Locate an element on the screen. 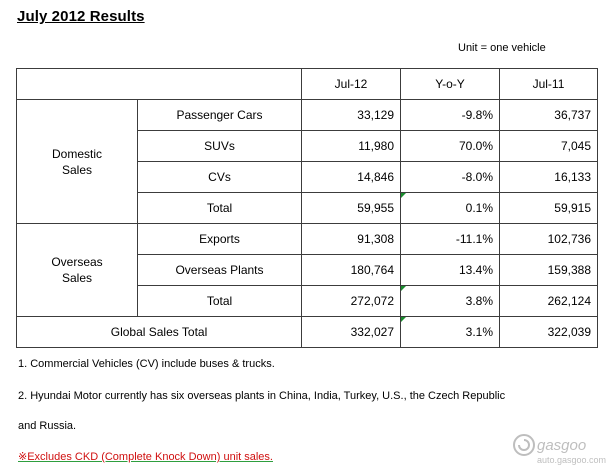  group-label-overseas: Overseas Sales is located at coordinates (77, 270).